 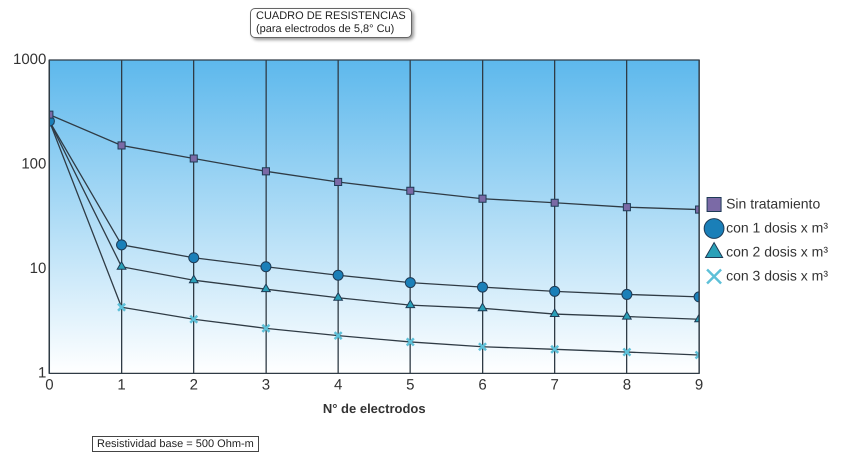 I want to click on x-tick-label: 8, so click(x=627, y=385).